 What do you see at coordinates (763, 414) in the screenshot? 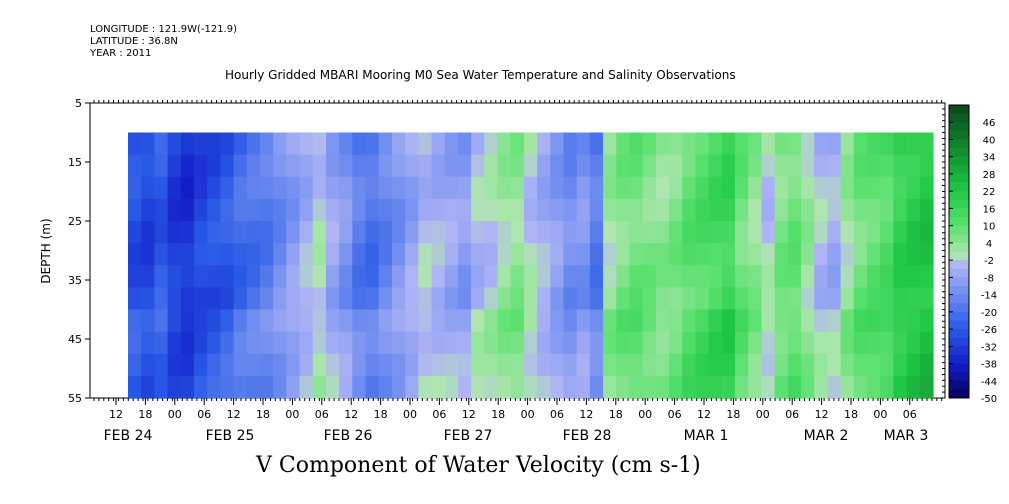
I see `x-tick-label: 00` at bounding box center [763, 414].